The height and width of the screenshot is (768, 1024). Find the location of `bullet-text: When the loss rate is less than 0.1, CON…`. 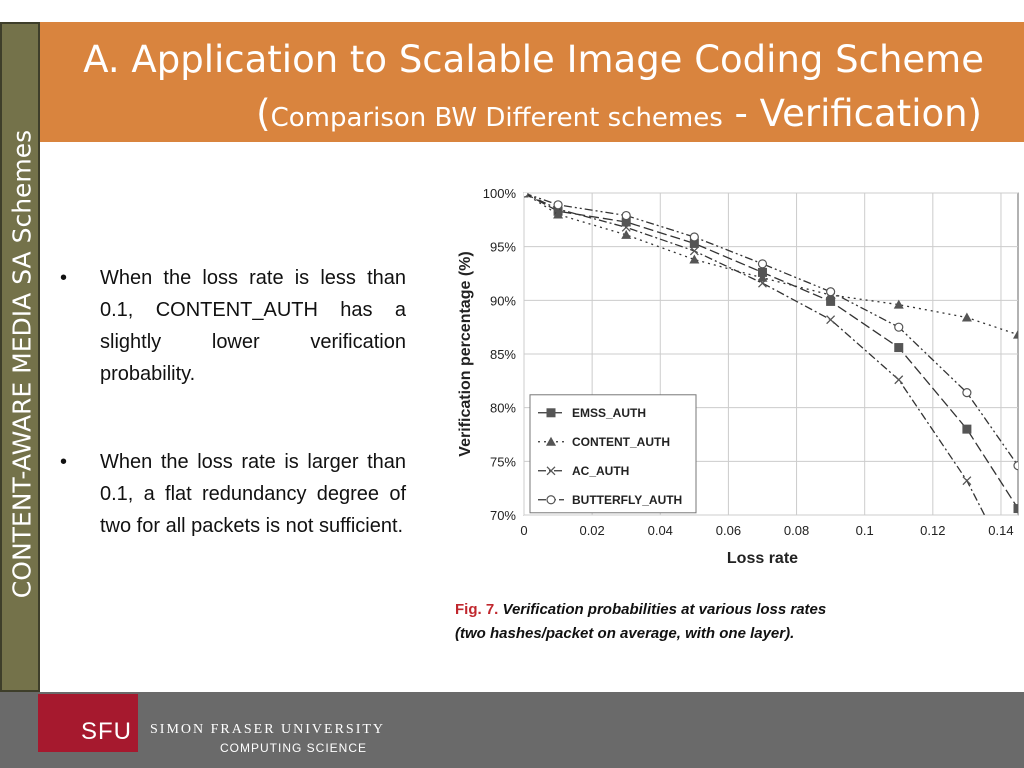

bullet-text: When the loss rate is less than 0.1, CON… is located at coordinates (253, 326).